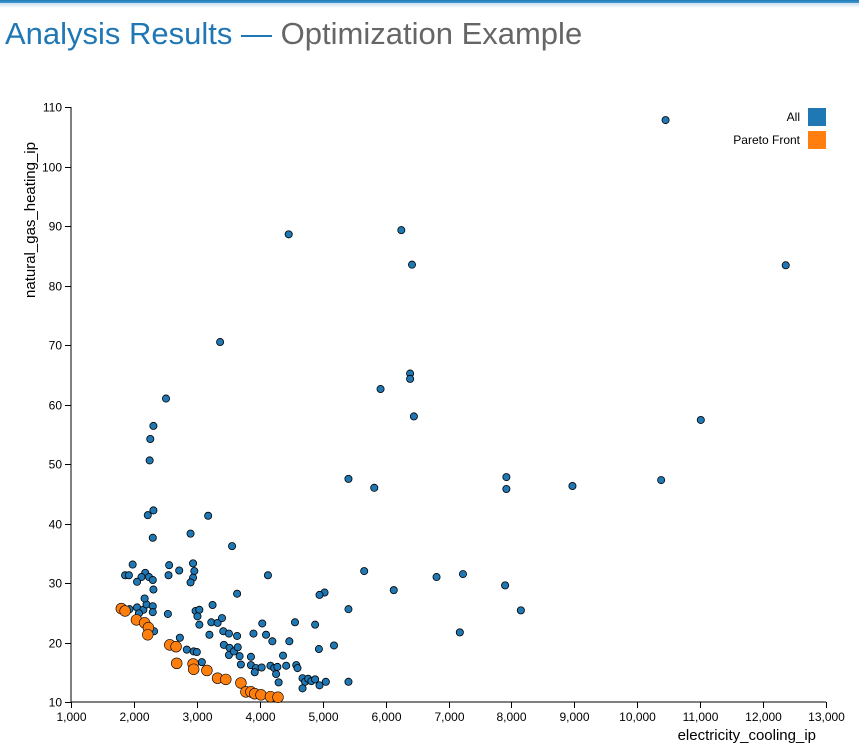 The width and height of the screenshot is (859, 756). Describe the element at coordinates (817, 117) in the screenshot. I see `legend-swatch-all` at that location.